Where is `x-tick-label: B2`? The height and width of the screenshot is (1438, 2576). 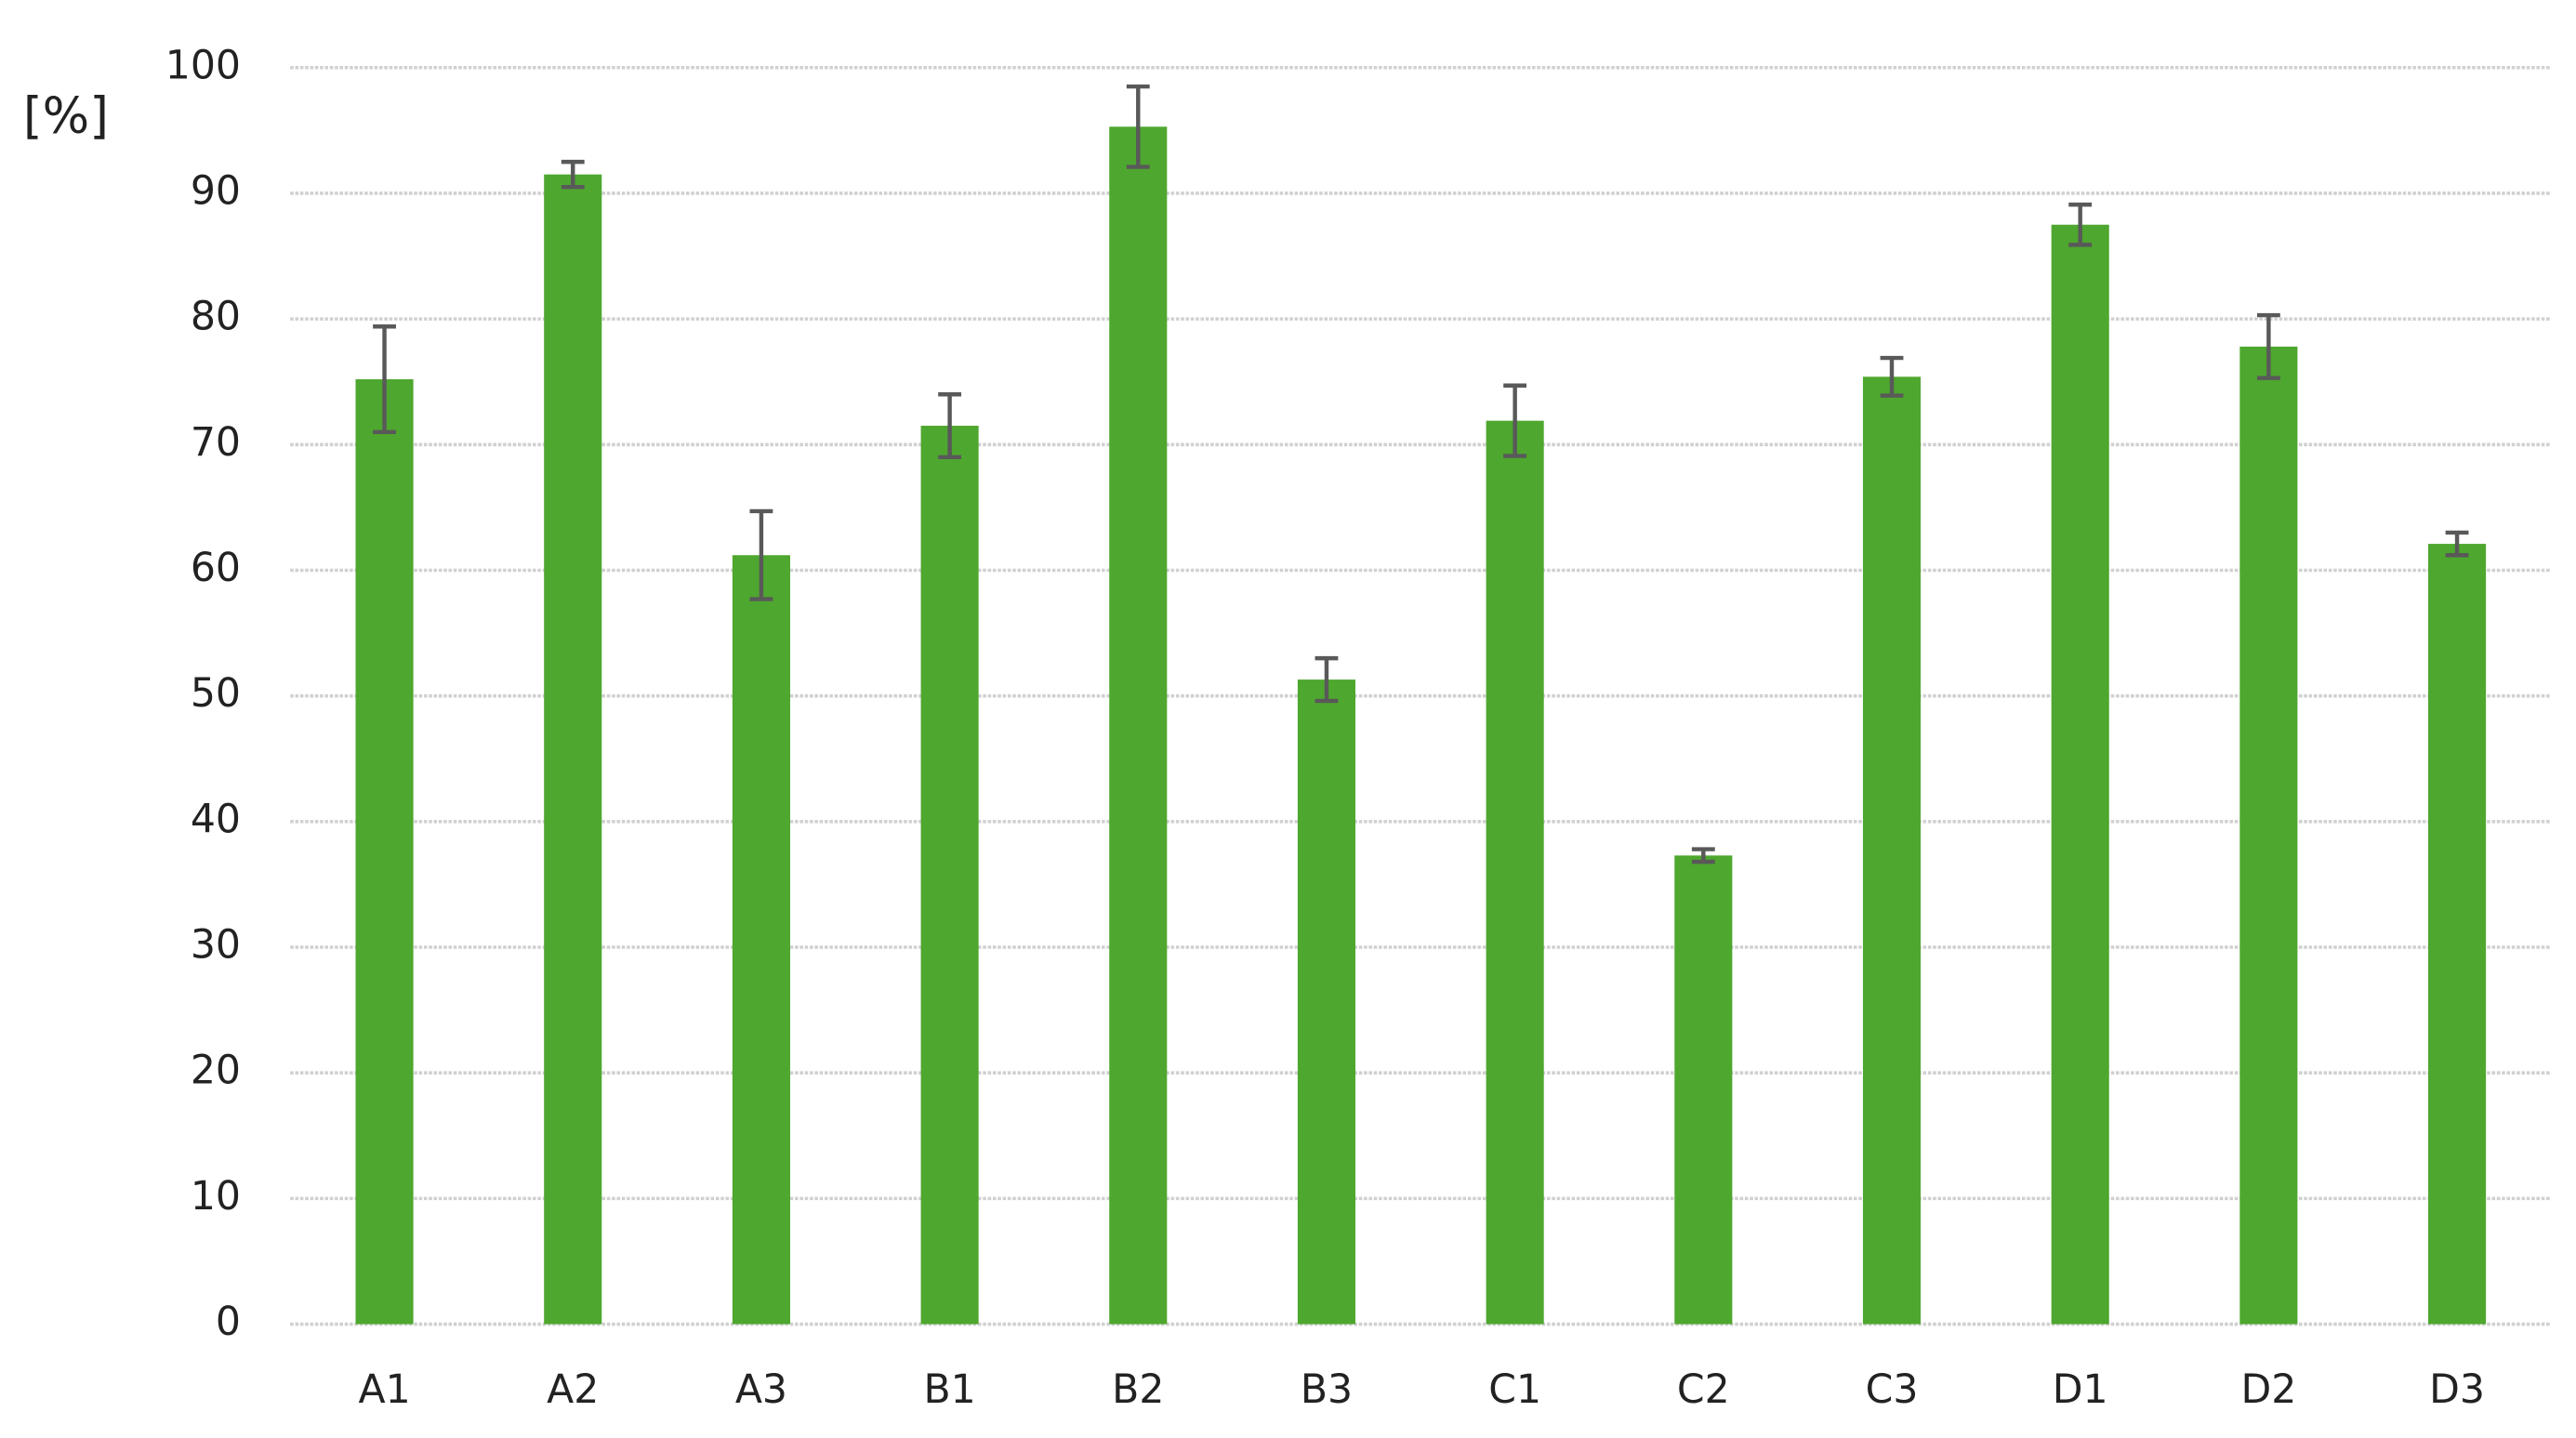 x-tick-label: B2 is located at coordinates (1138, 1390).